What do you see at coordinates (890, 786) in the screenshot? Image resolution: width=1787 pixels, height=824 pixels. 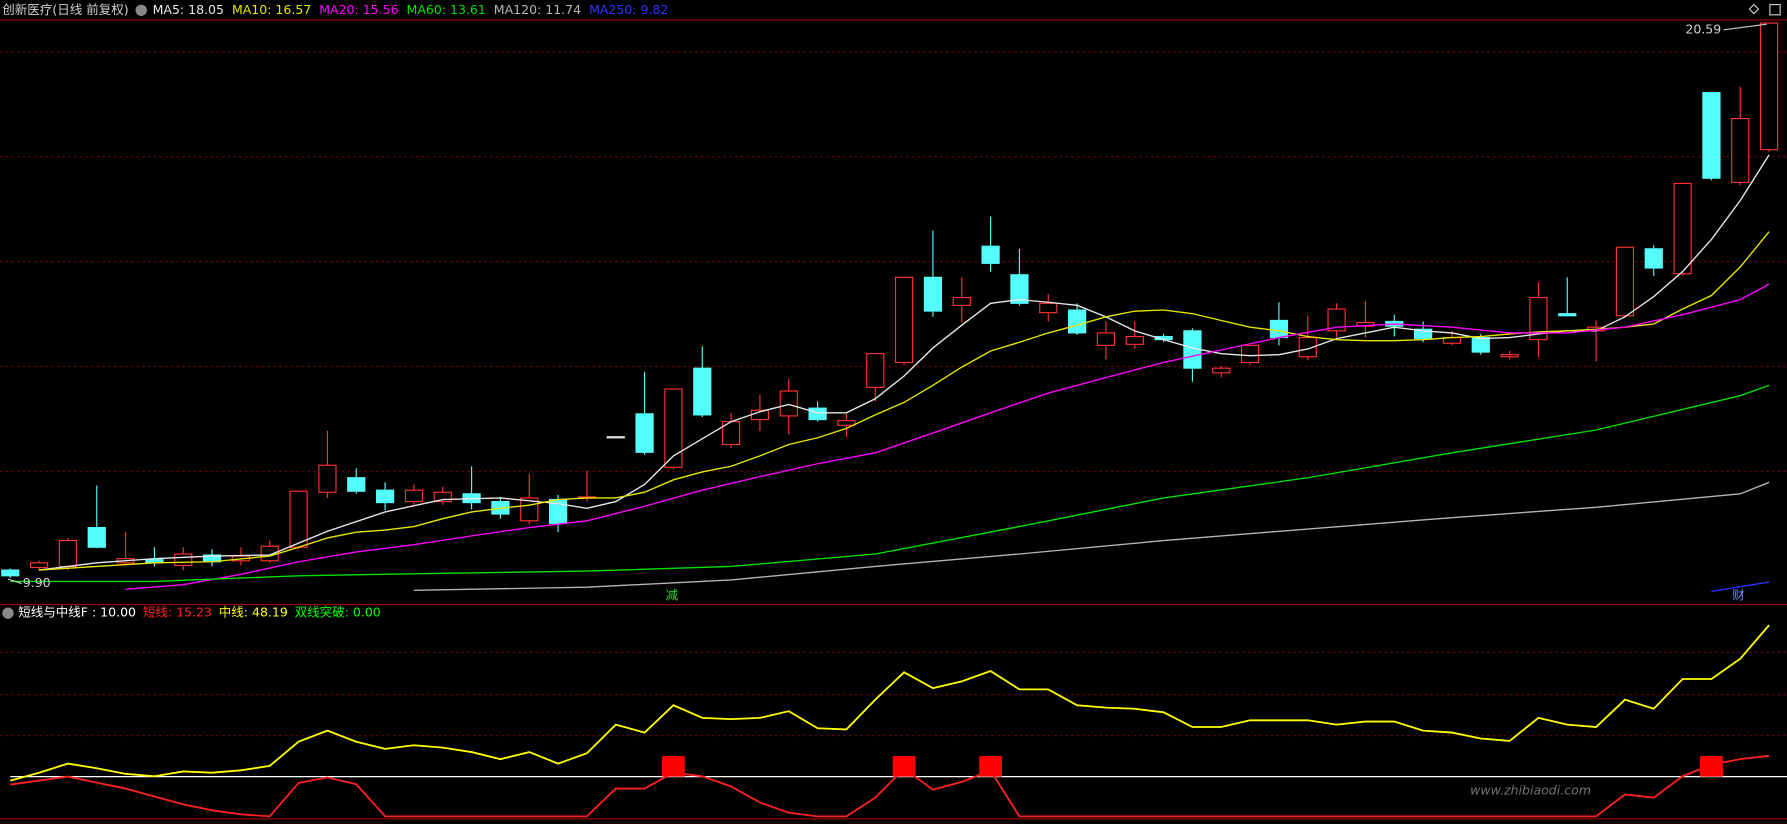 I see `indicator-line` at bounding box center [890, 786].